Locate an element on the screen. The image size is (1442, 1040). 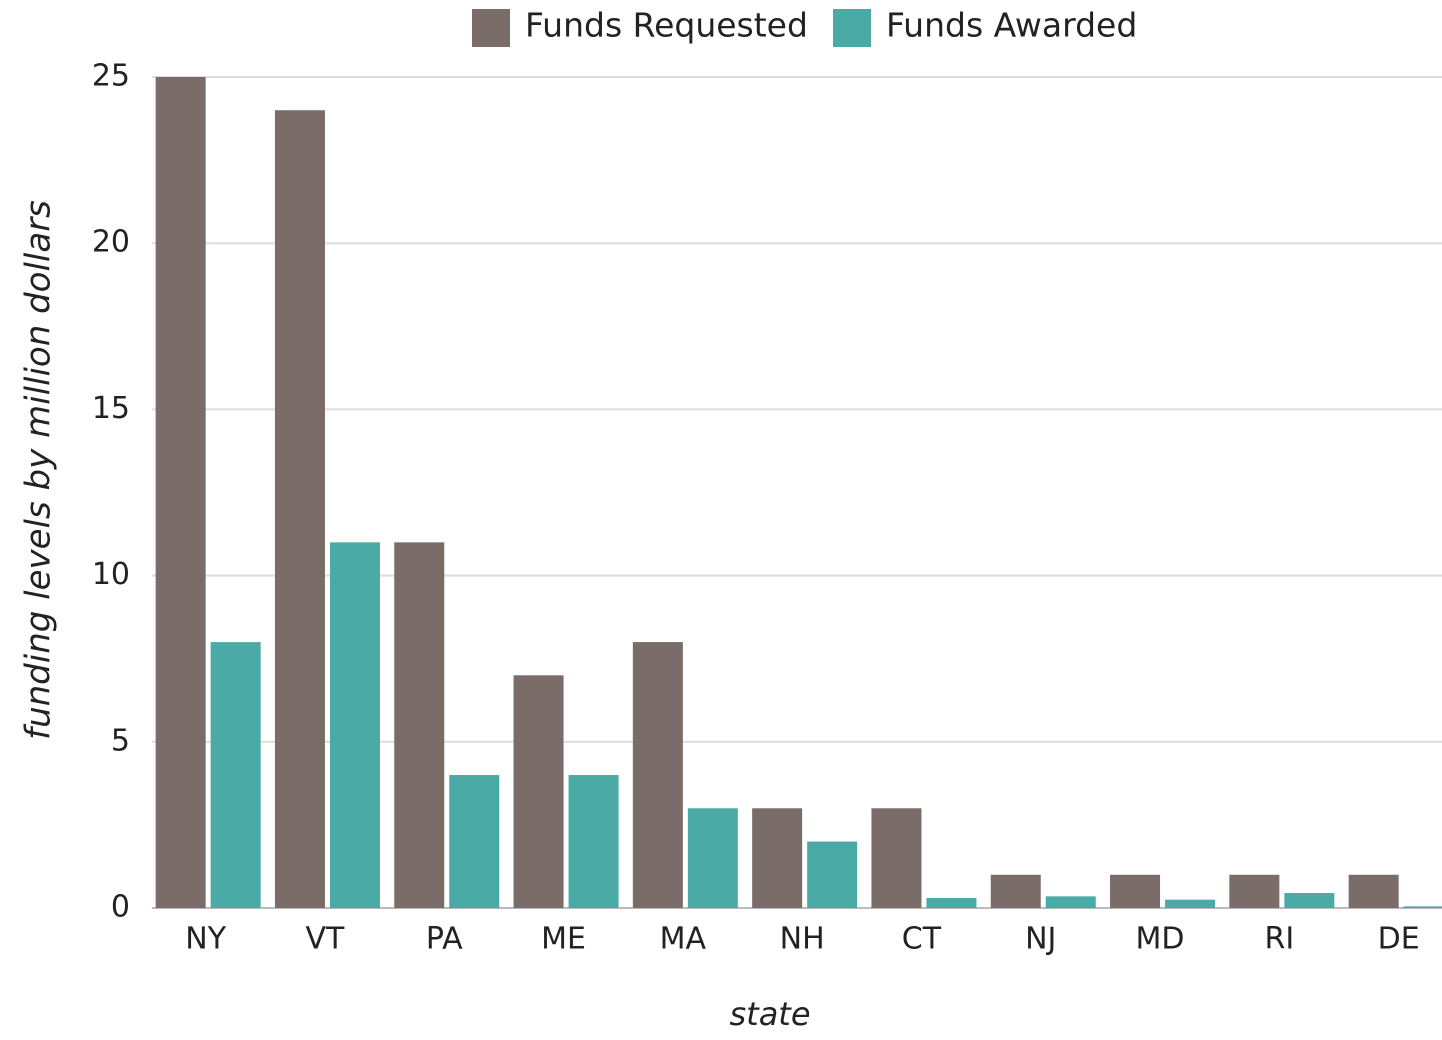
legend-label: Funds Awarded is located at coordinates (1011, 25).